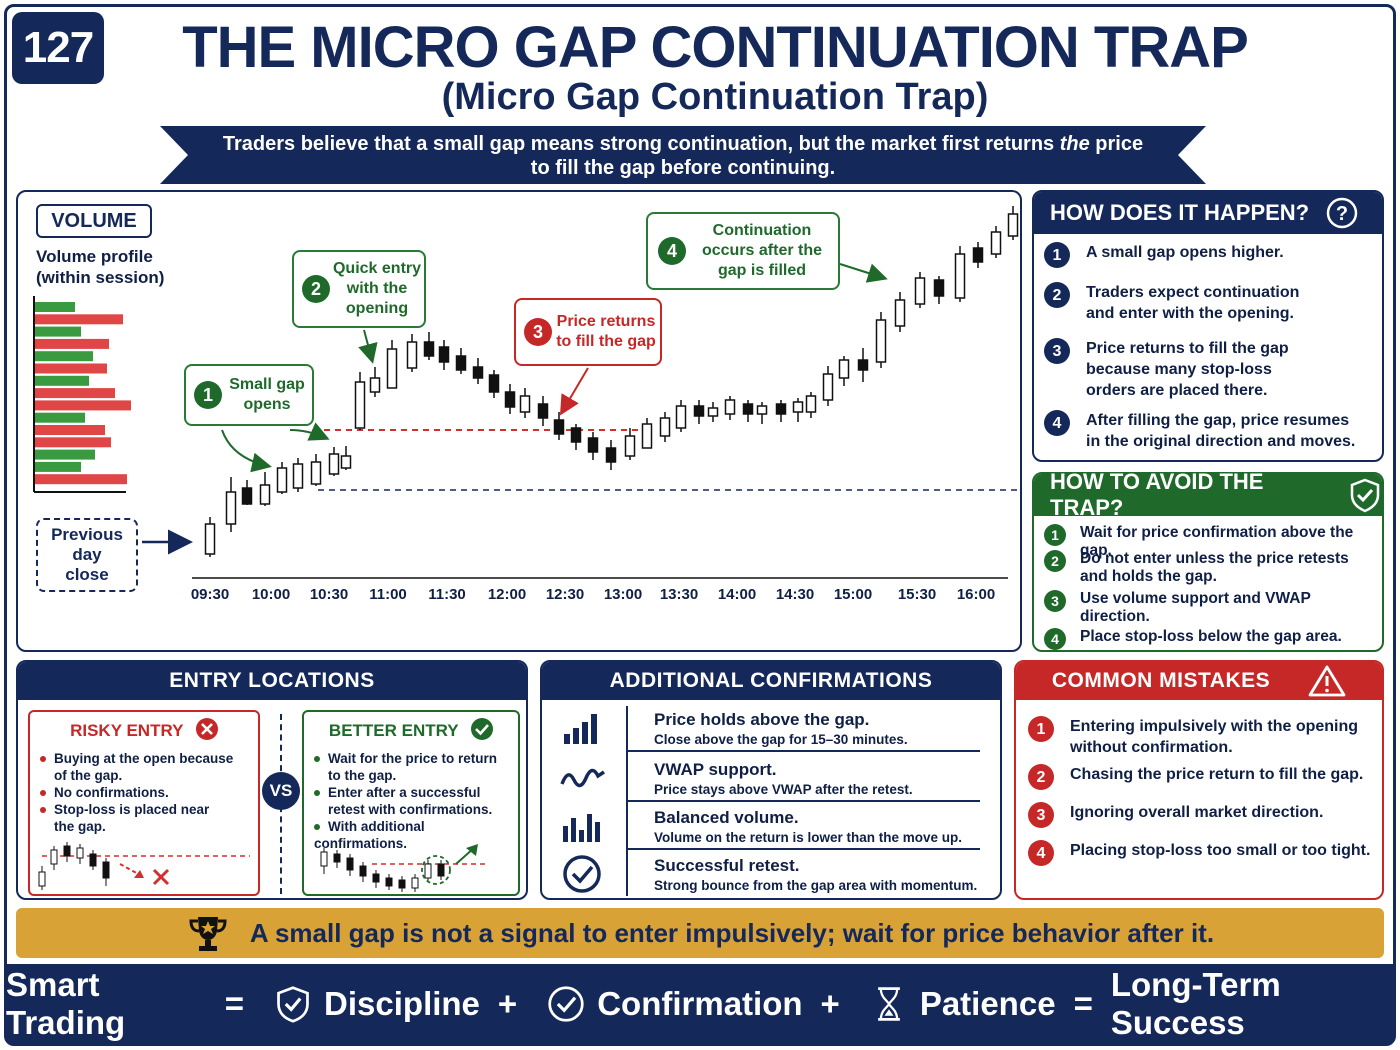  Describe the element at coordinates (1195, 1003) in the screenshot. I see `footer-long-term-success: Long-Term Success` at that location.